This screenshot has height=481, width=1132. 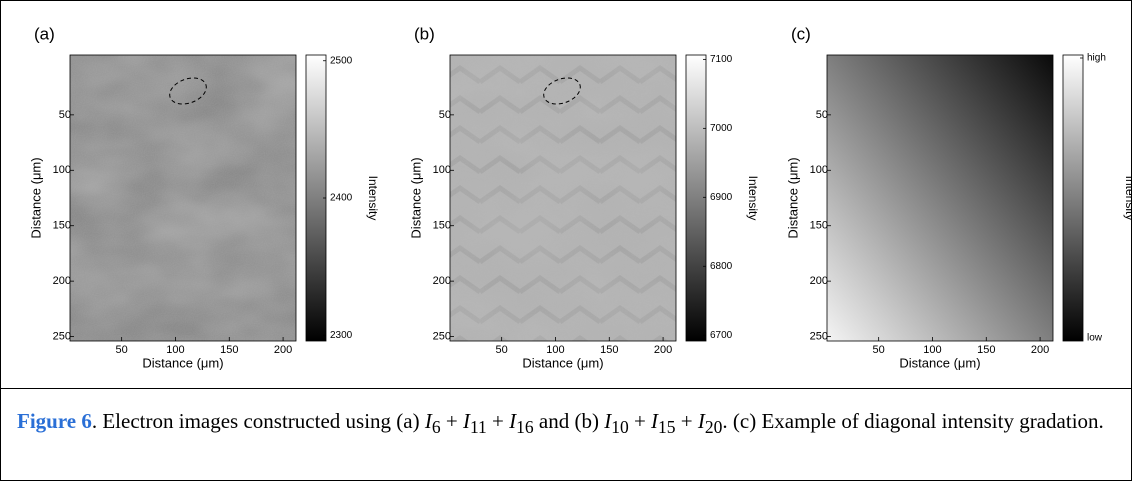 I want to click on caption-subscript: 6, so click(x=436, y=427).